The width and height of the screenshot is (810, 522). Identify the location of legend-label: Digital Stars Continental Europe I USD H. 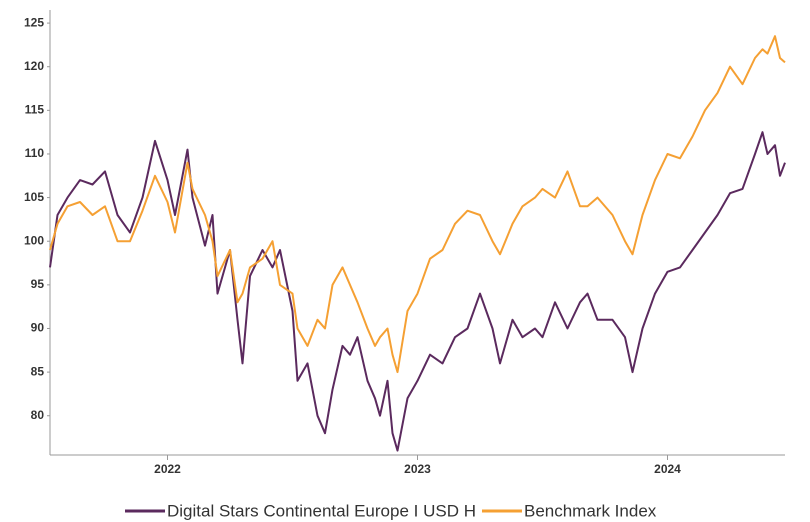
(321, 510).